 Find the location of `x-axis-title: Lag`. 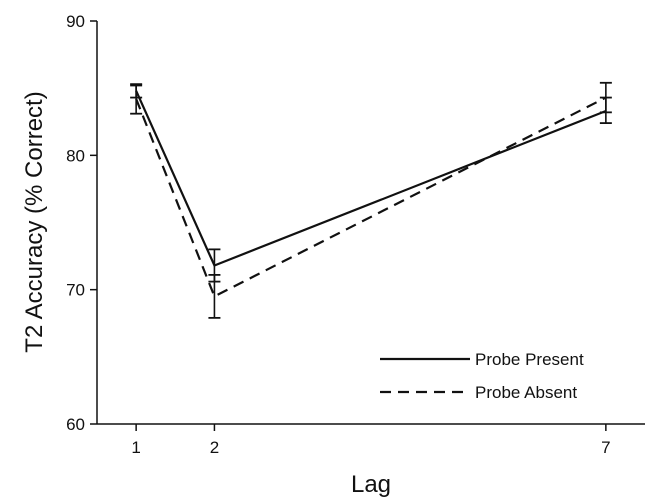

x-axis-title: Lag is located at coordinates (371, 484).